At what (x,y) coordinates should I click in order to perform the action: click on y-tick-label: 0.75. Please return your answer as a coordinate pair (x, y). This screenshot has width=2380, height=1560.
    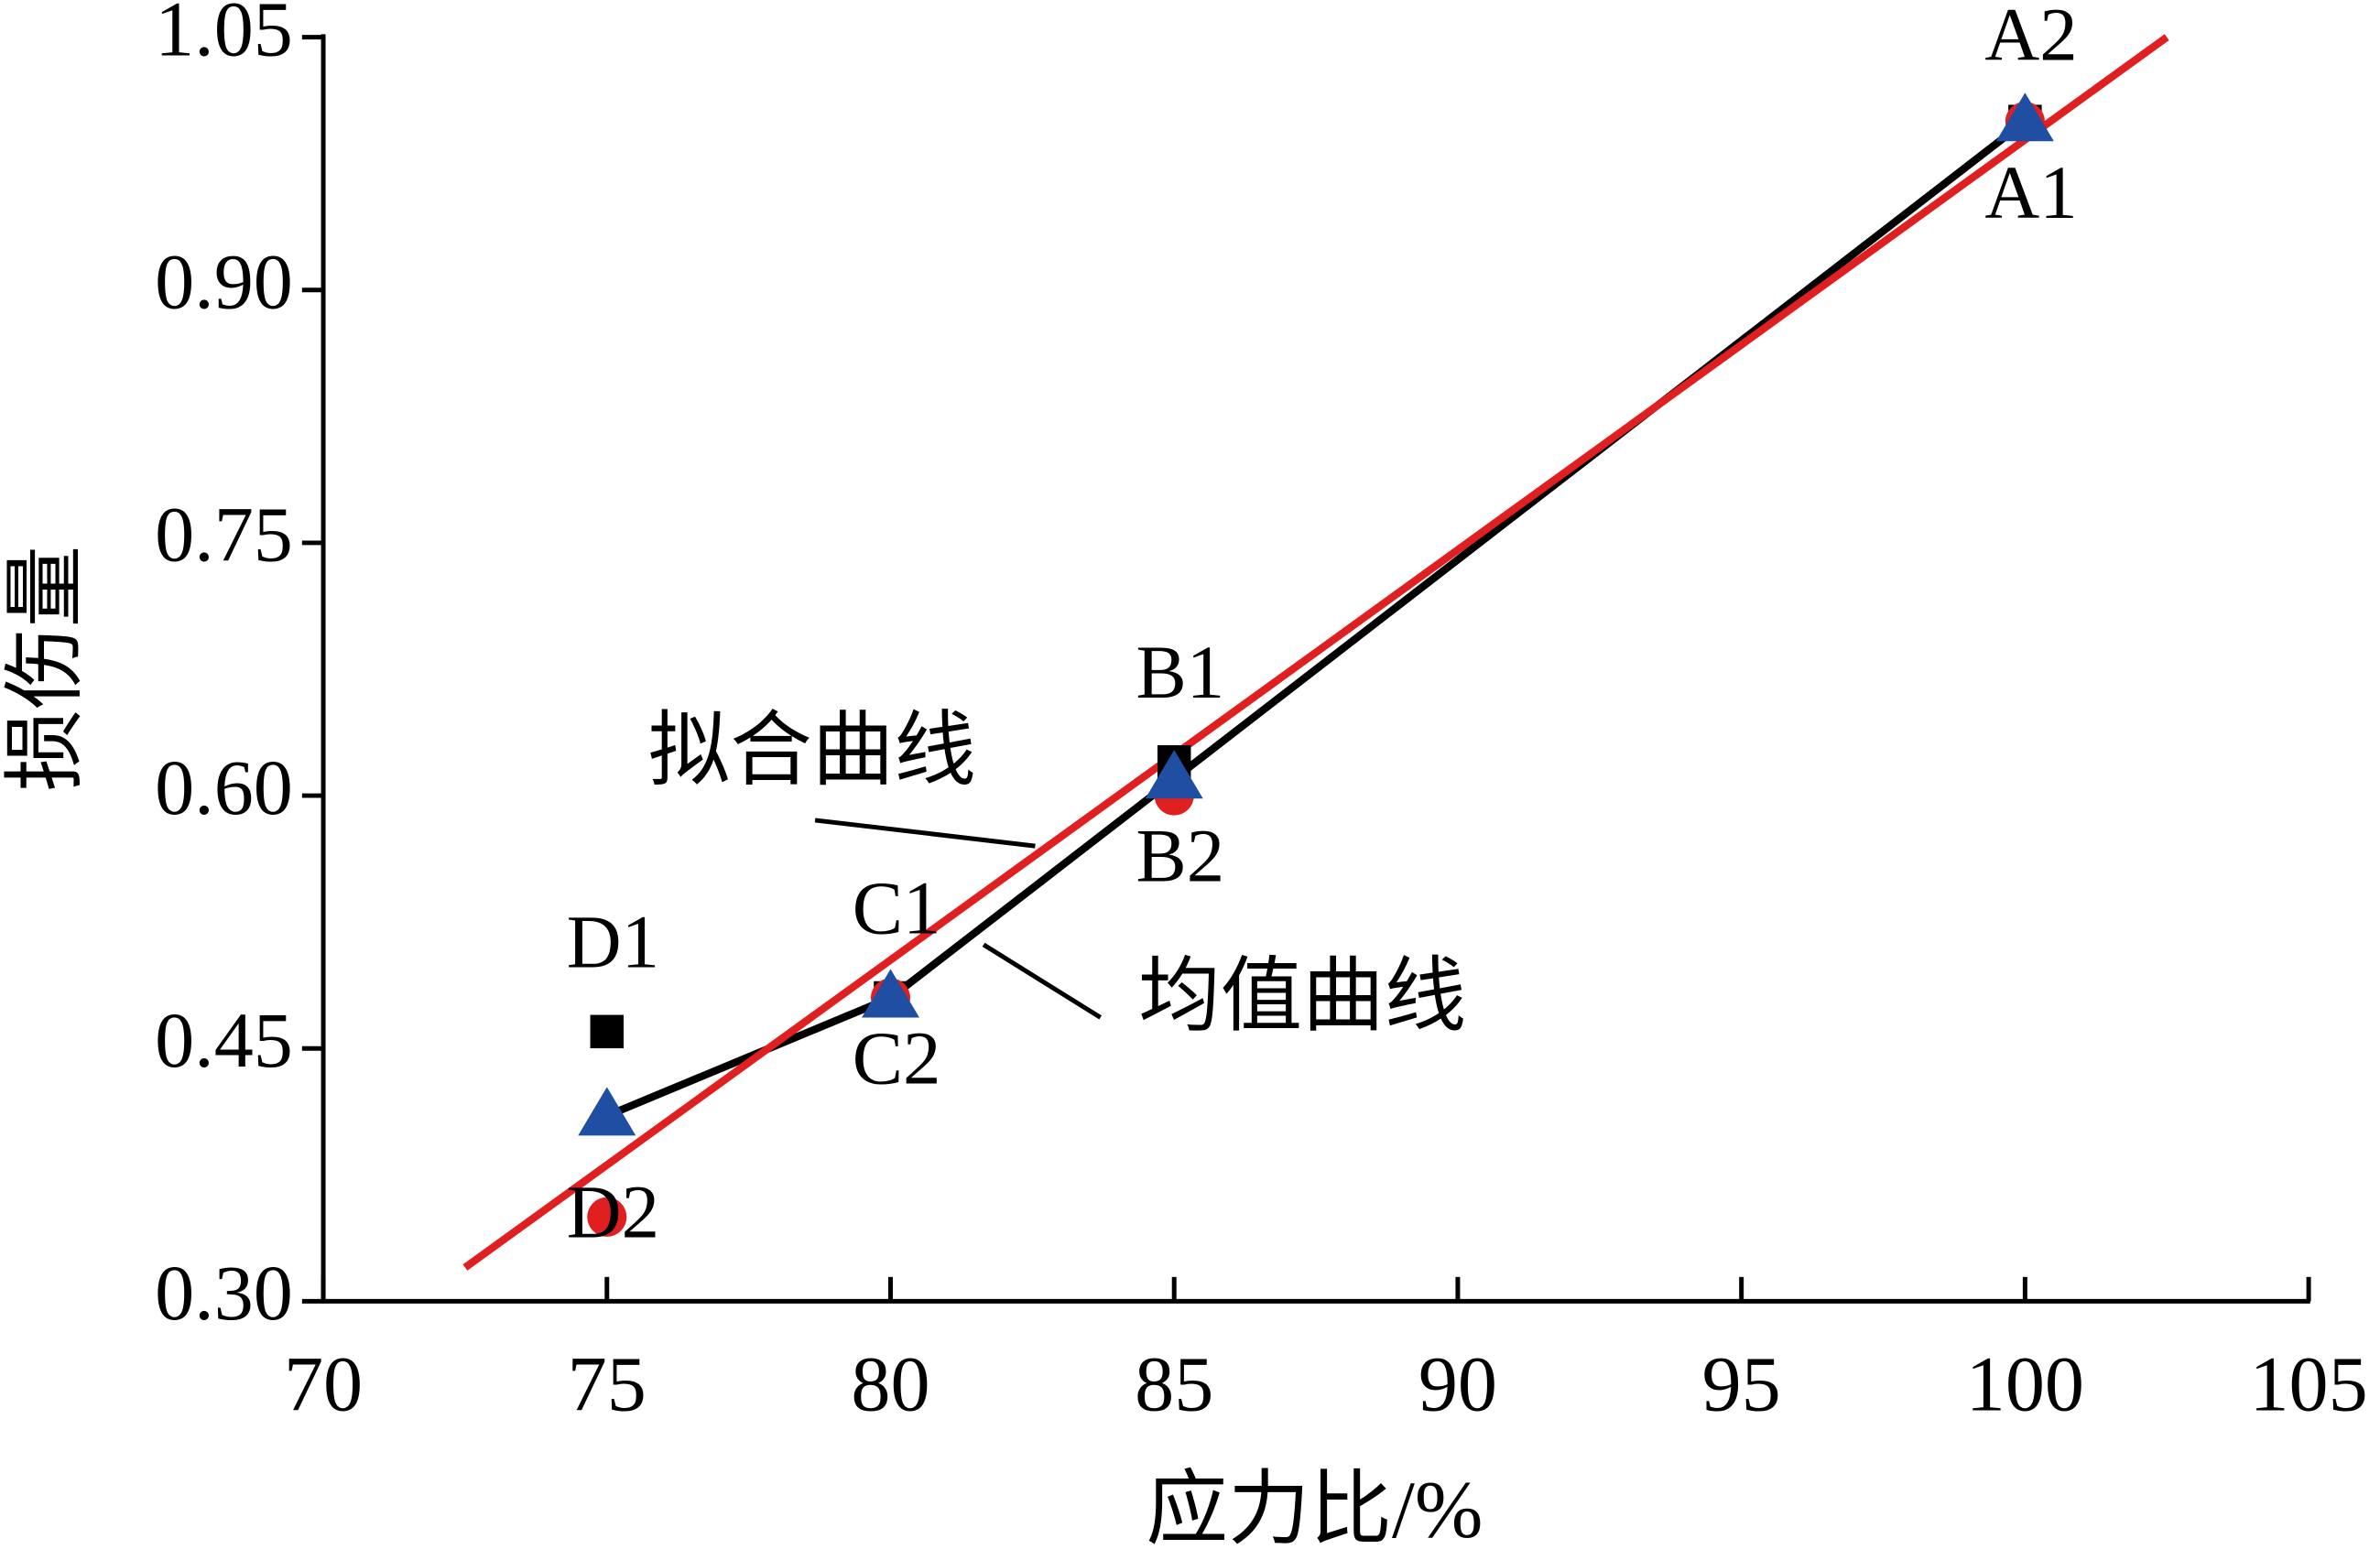
    Looking at the image, I should click on (224, 535).